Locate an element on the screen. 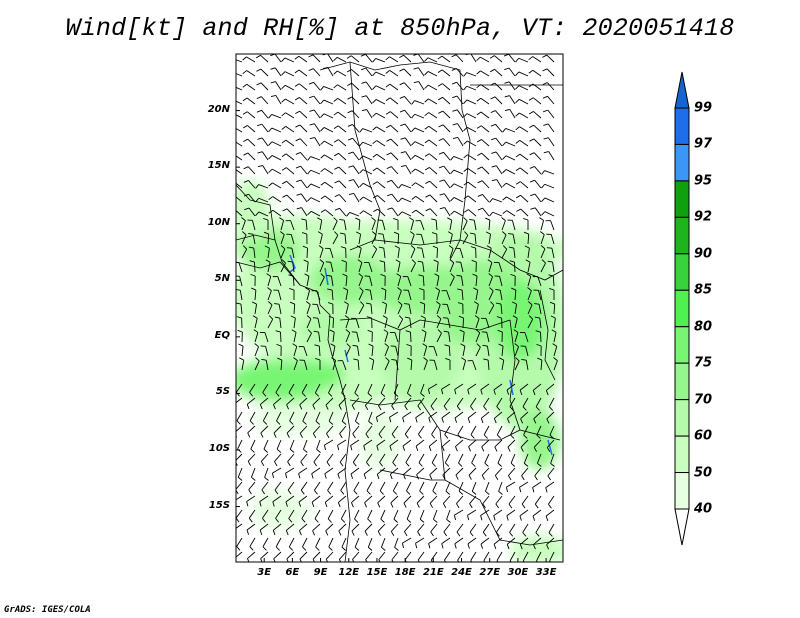  lat-label: 5N is located at coordinates (222, 279).